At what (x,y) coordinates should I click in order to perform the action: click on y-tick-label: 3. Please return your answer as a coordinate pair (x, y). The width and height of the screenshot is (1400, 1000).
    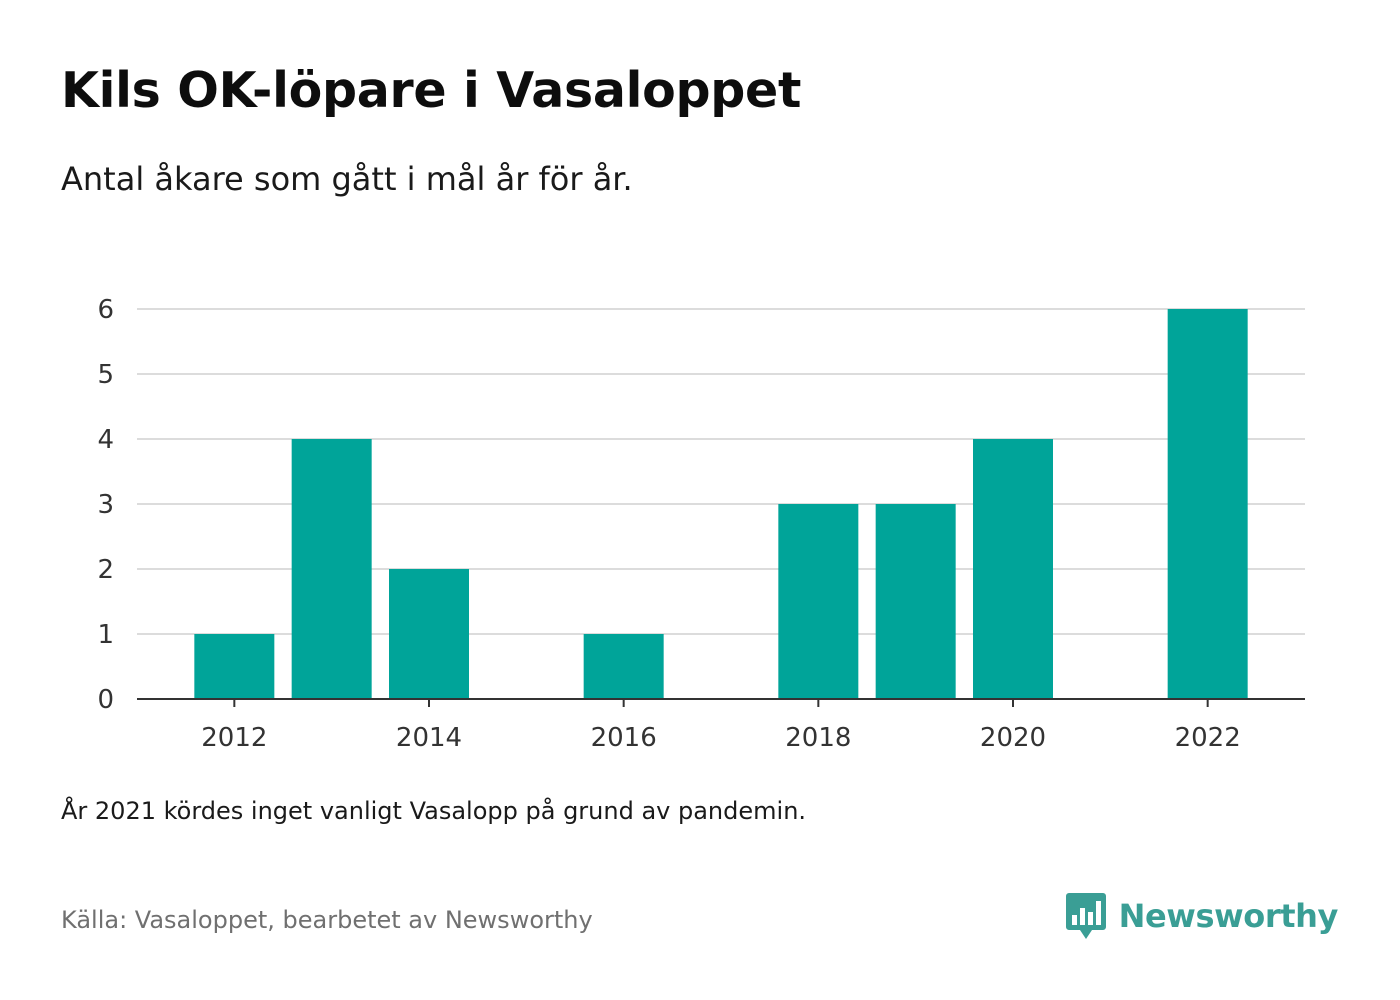
    Looking at the image, I should click on (105, 505).